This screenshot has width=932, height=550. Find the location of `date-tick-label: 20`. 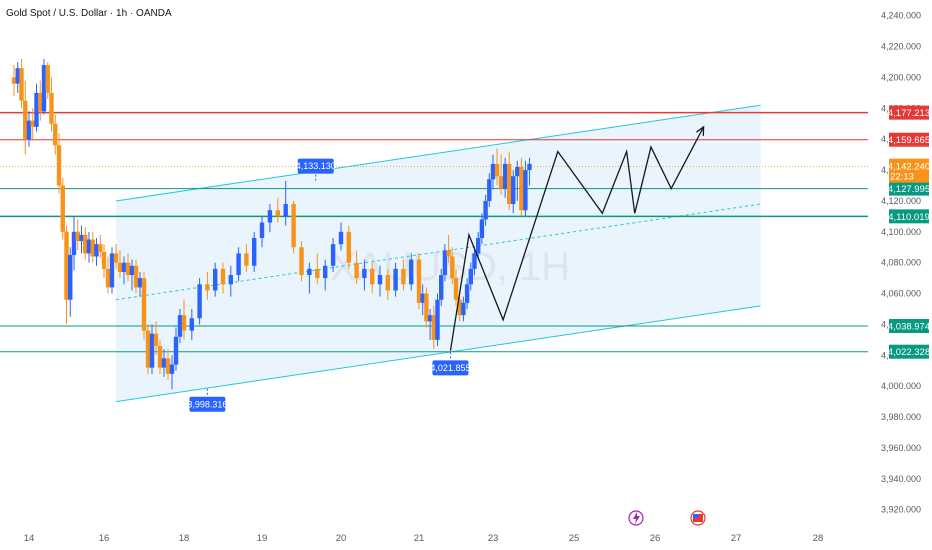

date-tick-label: 20 is located at coordinates (341, 538).